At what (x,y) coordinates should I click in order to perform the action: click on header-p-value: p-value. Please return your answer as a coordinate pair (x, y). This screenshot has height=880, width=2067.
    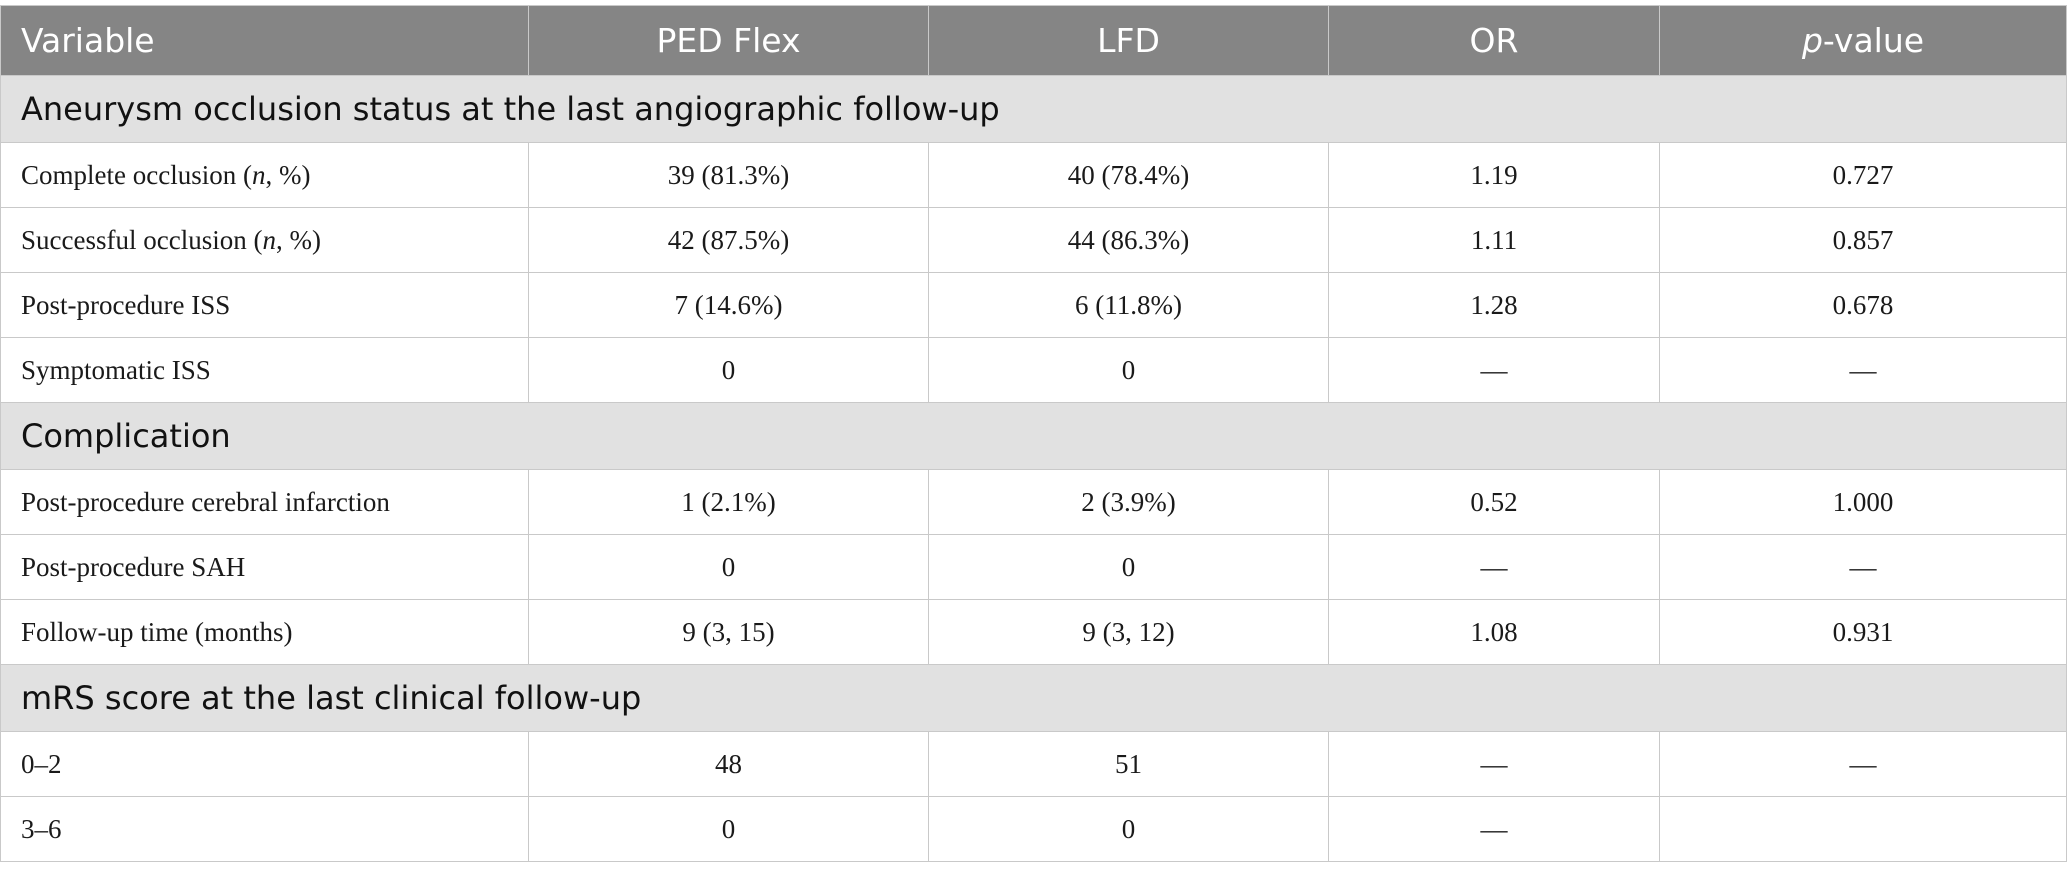
    Looking at the image, I should click on (1863, 40).